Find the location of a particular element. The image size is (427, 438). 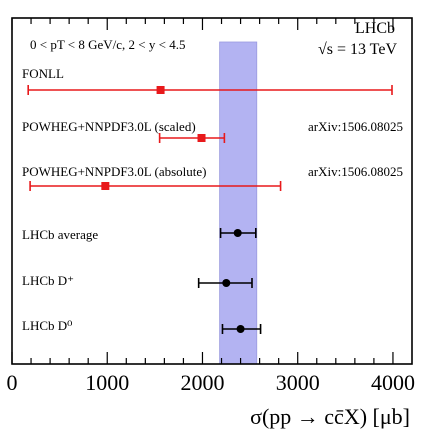

experiment-label: LHCb is located at coordinates (375, 28).